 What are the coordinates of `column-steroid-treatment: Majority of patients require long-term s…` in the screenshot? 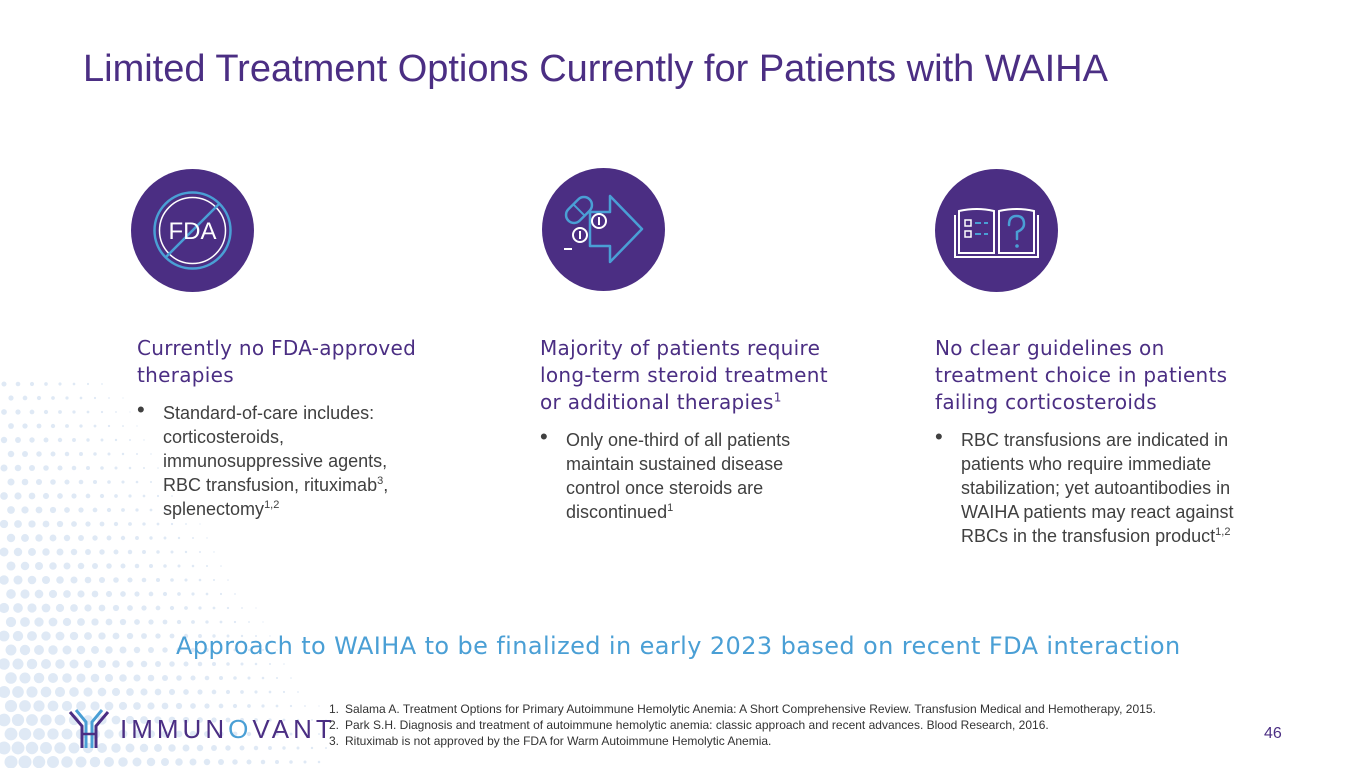 It's located at (695, 429).